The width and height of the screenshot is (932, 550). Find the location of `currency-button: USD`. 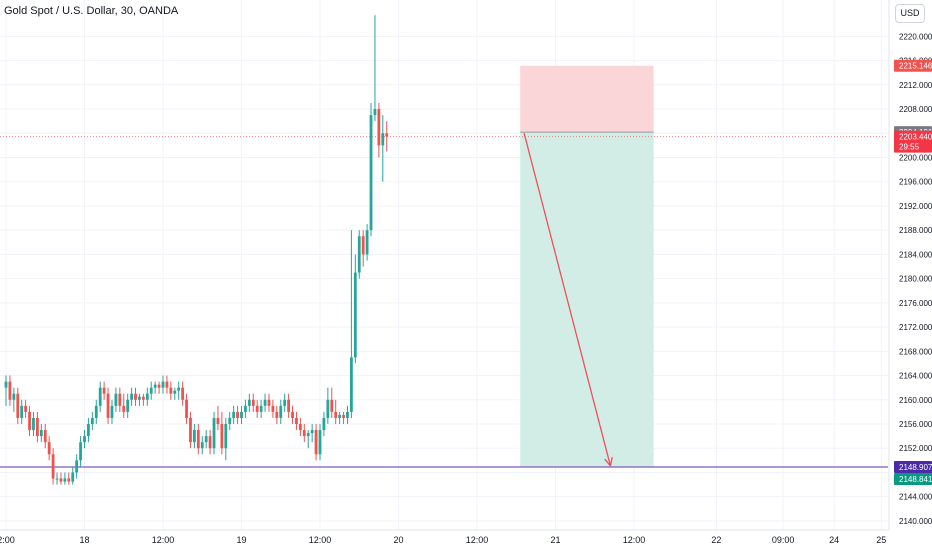

currency-button: USD is located at coordinates (910, 13).